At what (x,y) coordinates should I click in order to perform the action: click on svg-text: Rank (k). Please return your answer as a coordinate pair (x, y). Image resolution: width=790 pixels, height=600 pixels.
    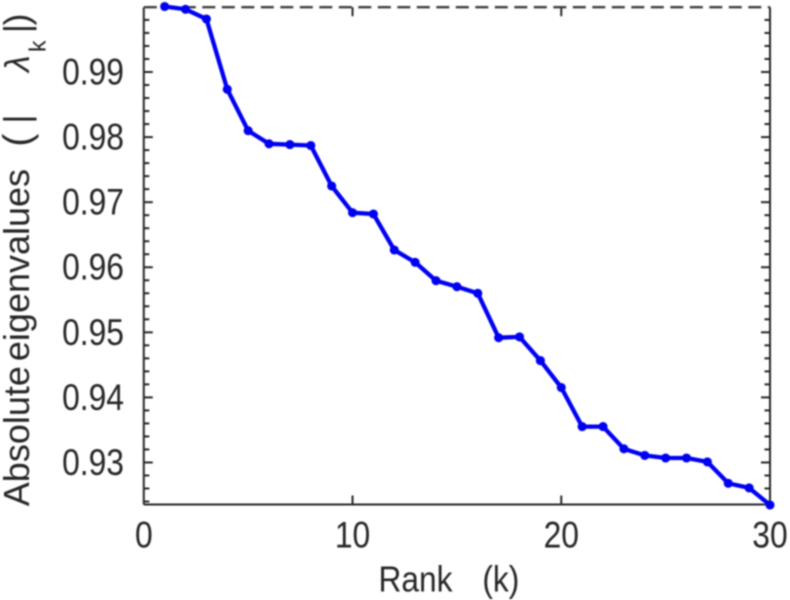
    Looking at the image, I should click on (449, 580).